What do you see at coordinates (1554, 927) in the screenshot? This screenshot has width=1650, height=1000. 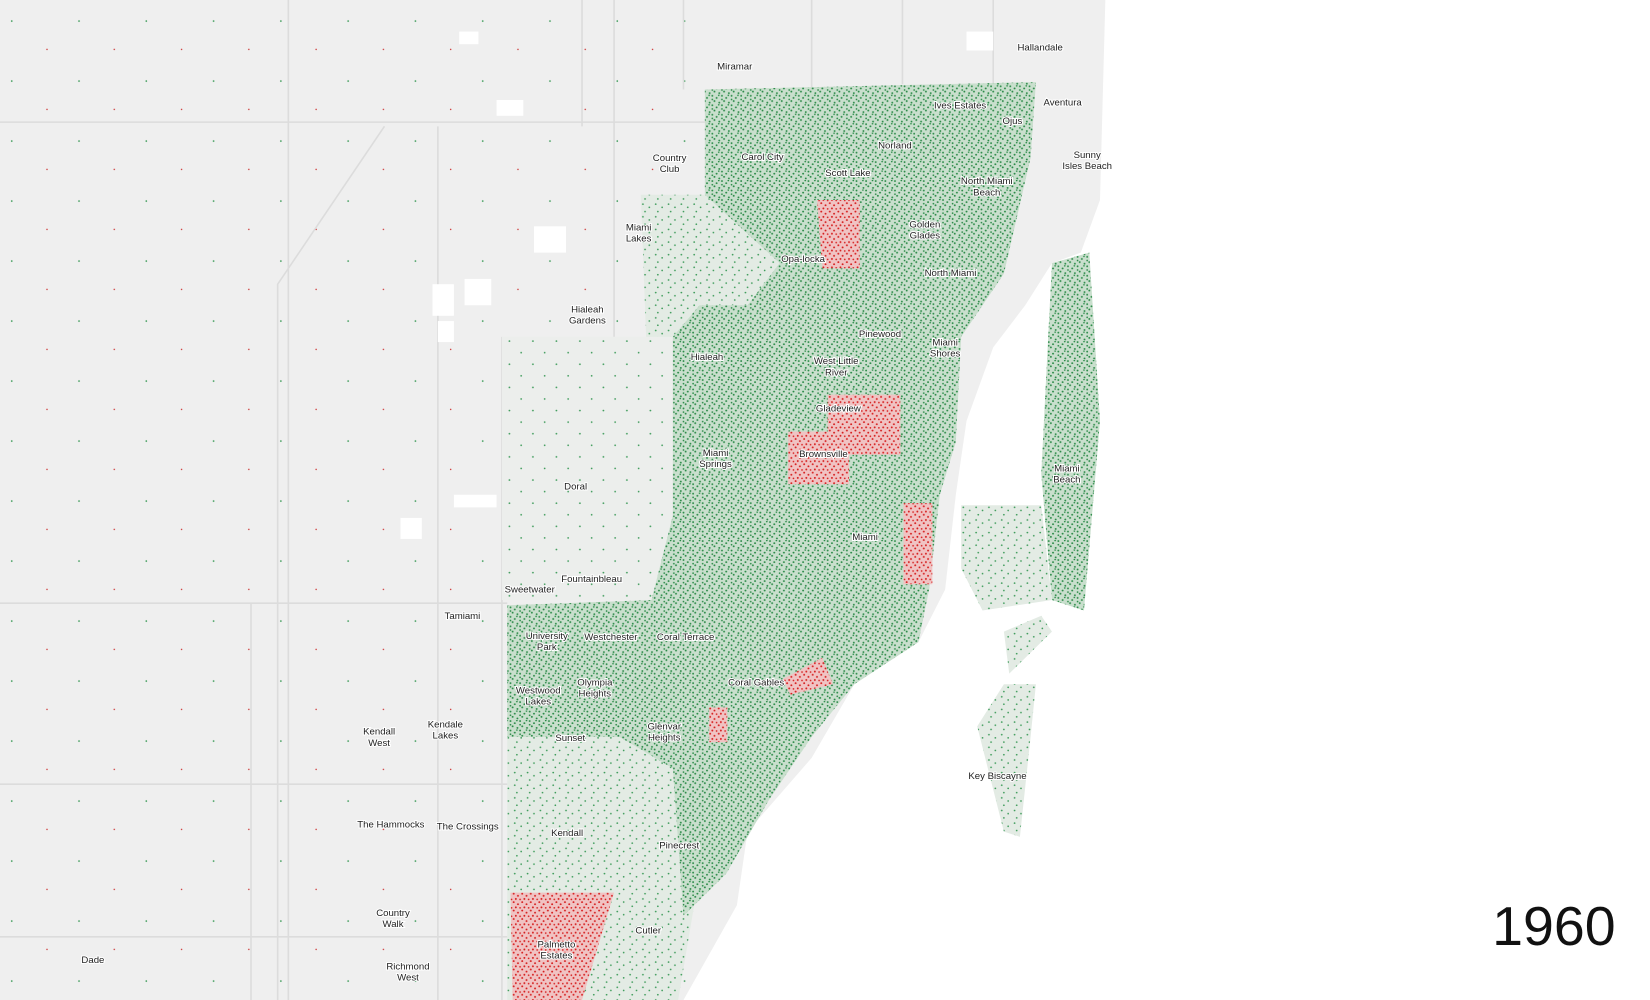 I see `year-label: 1960` at bounding box center [1554, 927].